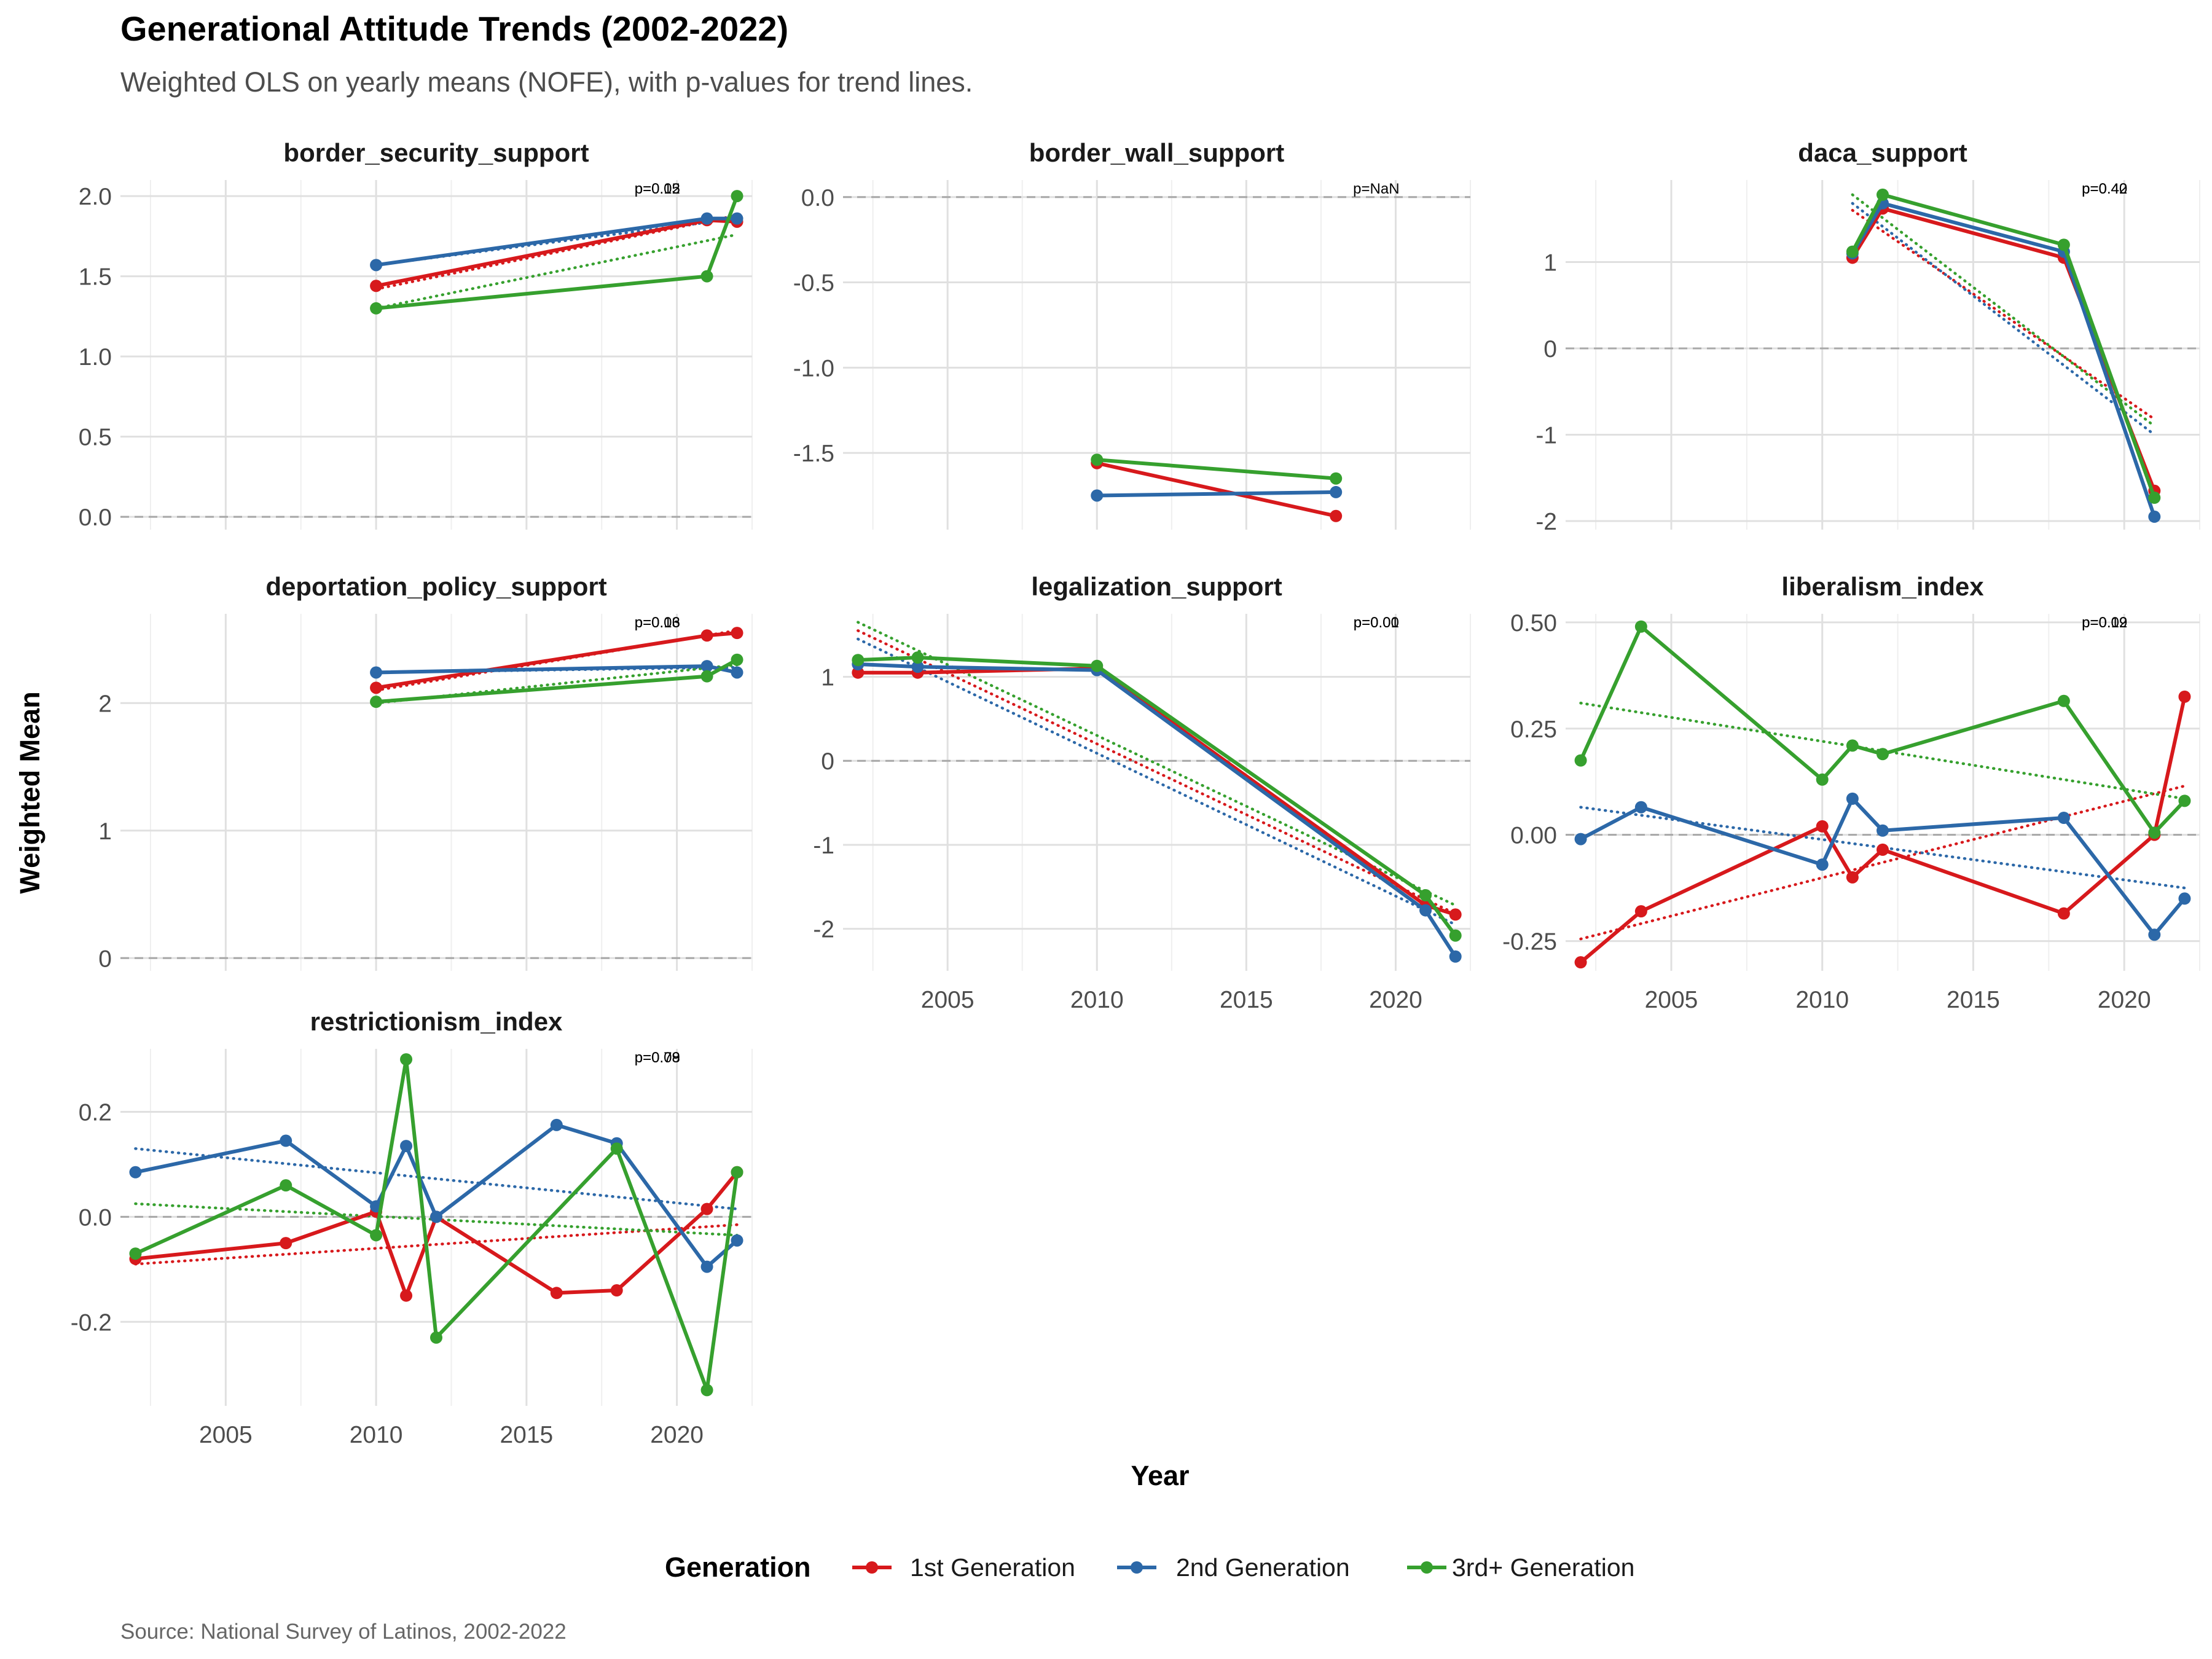 The width and height of the screenshot is (2212, 1659). What do you see at coordinates (1156, 152) in the screenshot?
I see `panel-title: border_wall_support` at bounding box center [1156, 152].